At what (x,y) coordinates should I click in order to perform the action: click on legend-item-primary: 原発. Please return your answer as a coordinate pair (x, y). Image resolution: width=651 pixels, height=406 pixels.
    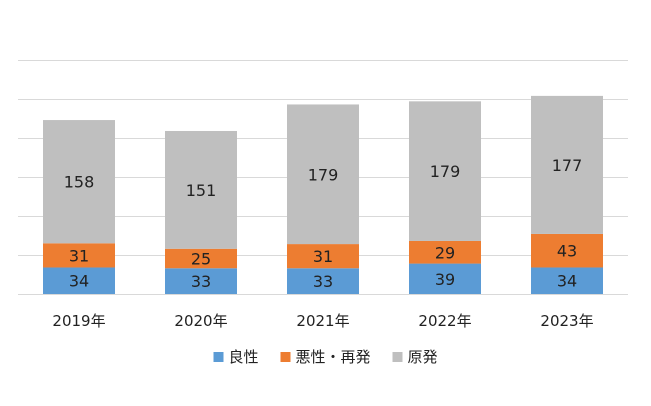
    Looking at the image, I should click on (415, 357).